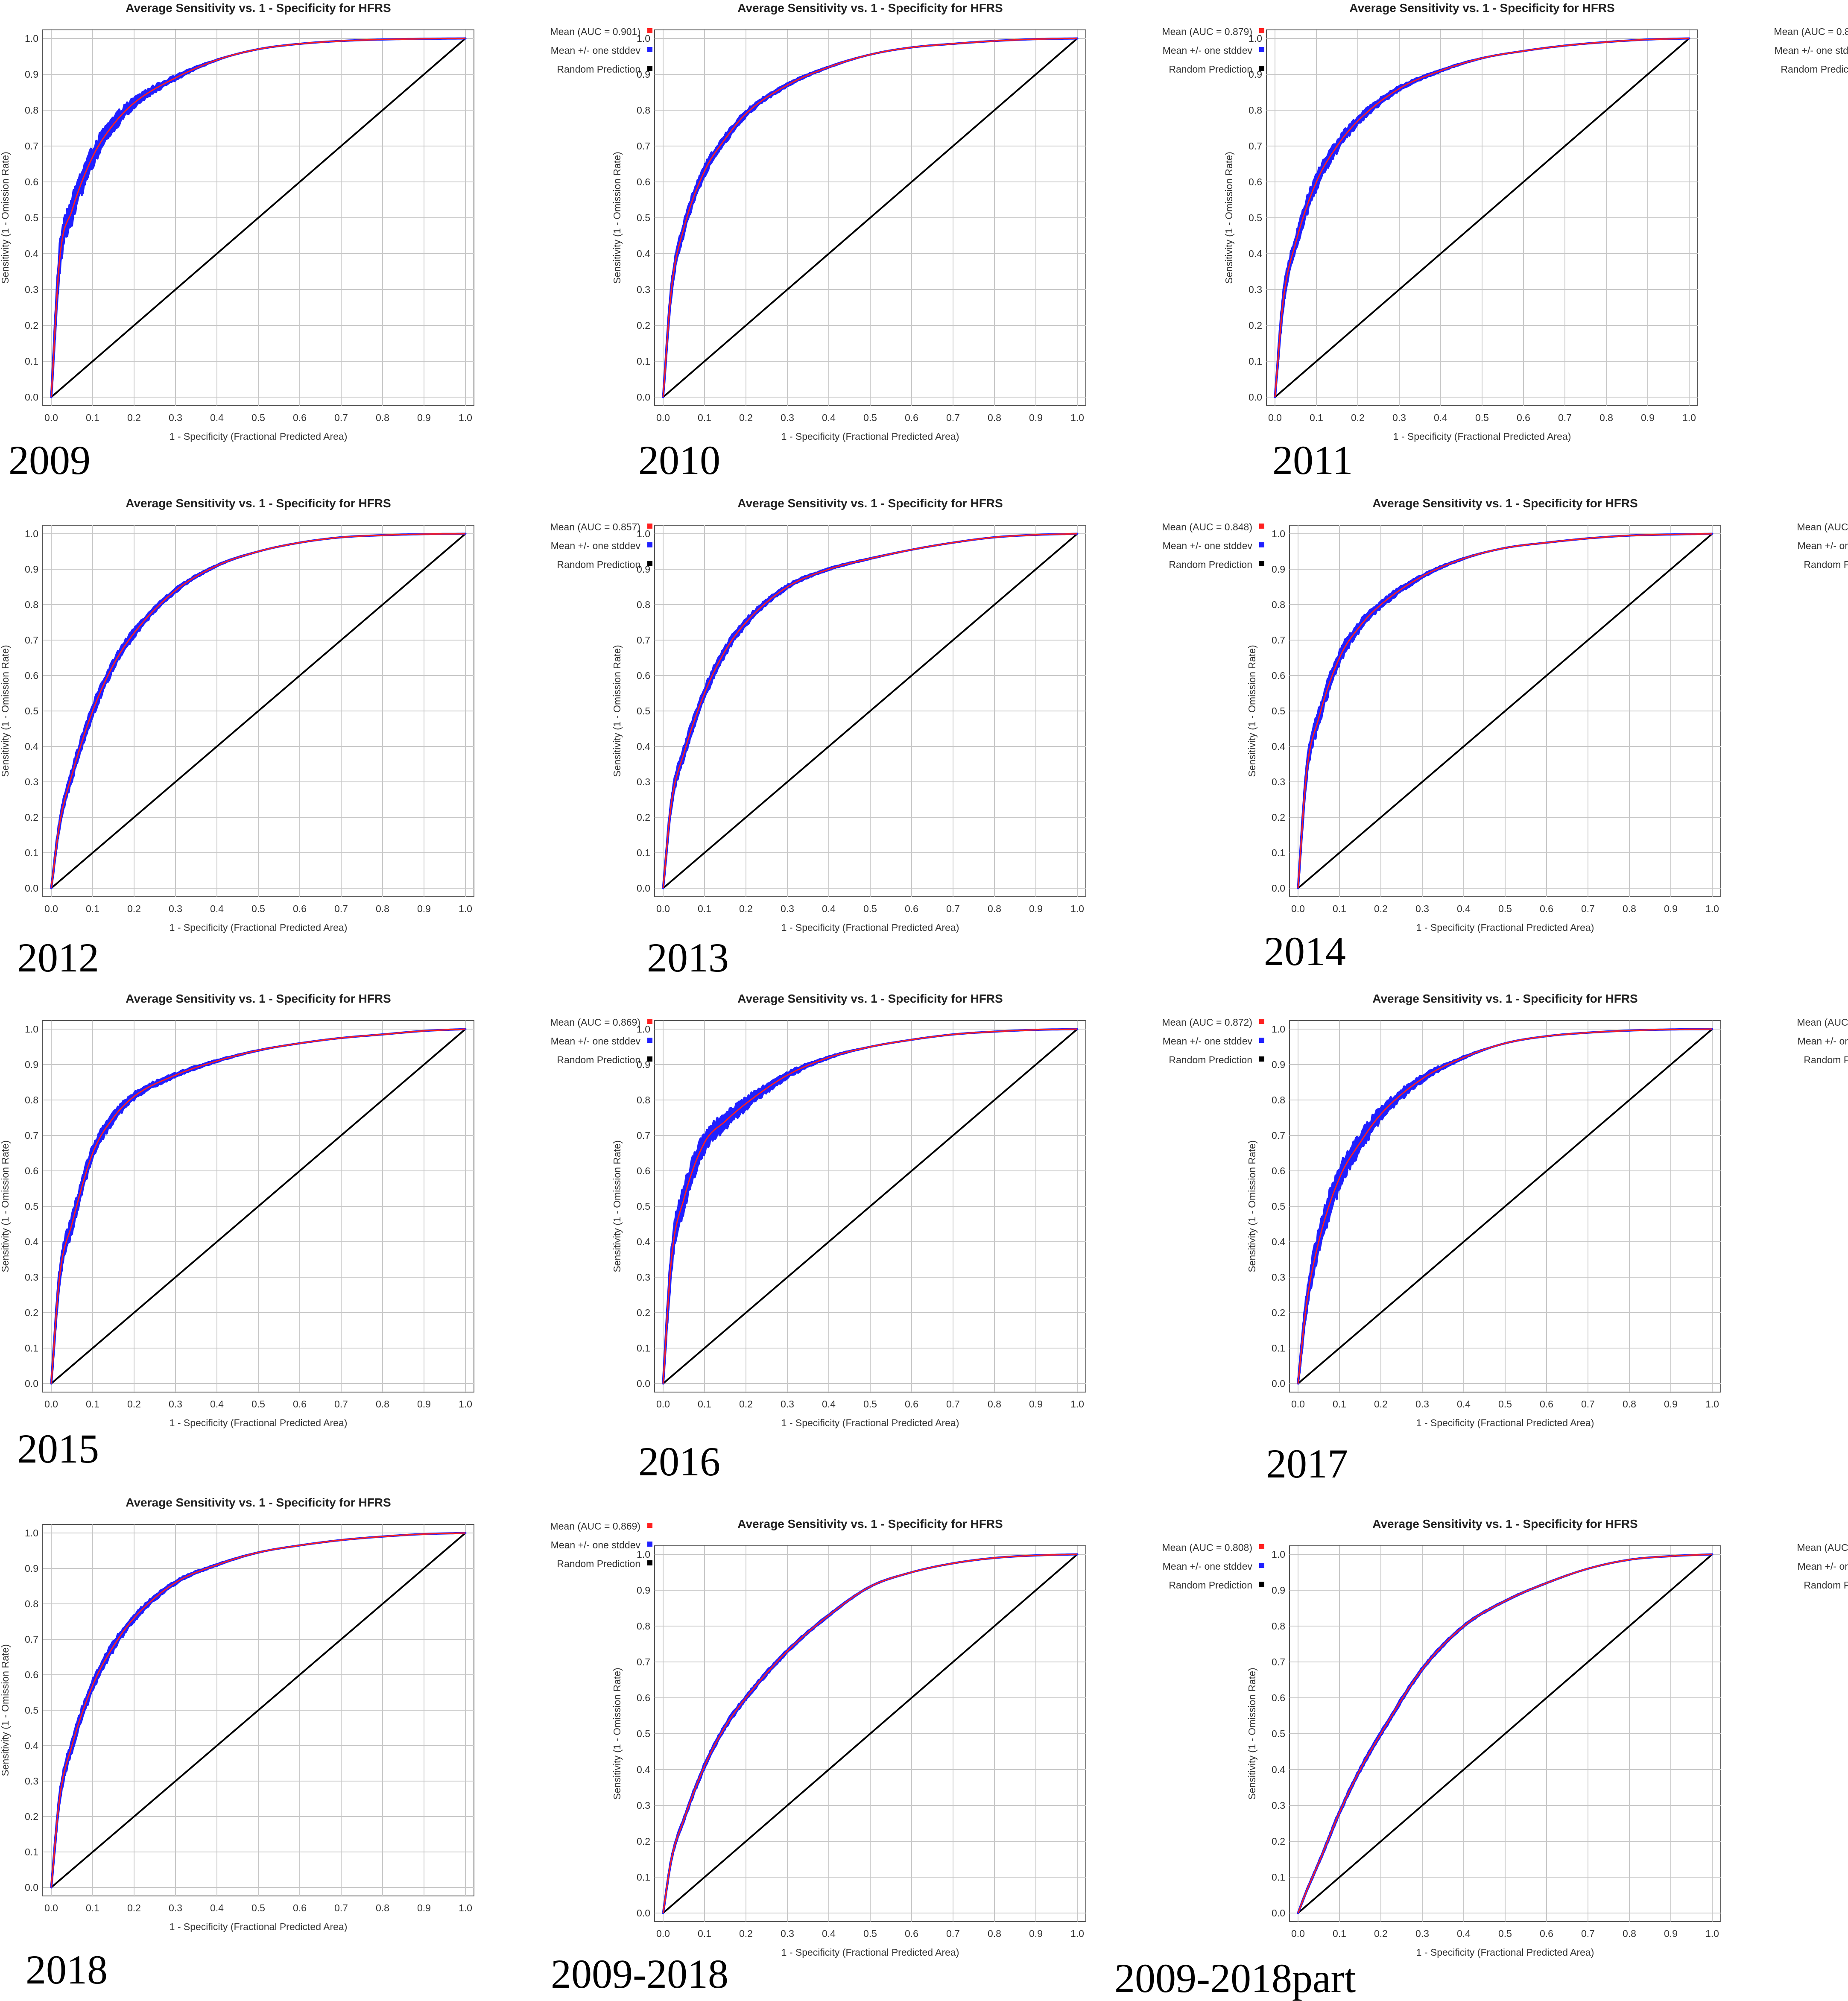 The image size is (1848, 2001). Describe the element at coordinates (595, 1526) in the screenshot. I see `legend-mean-label: Mean (AUC = 0.869)` at that location.